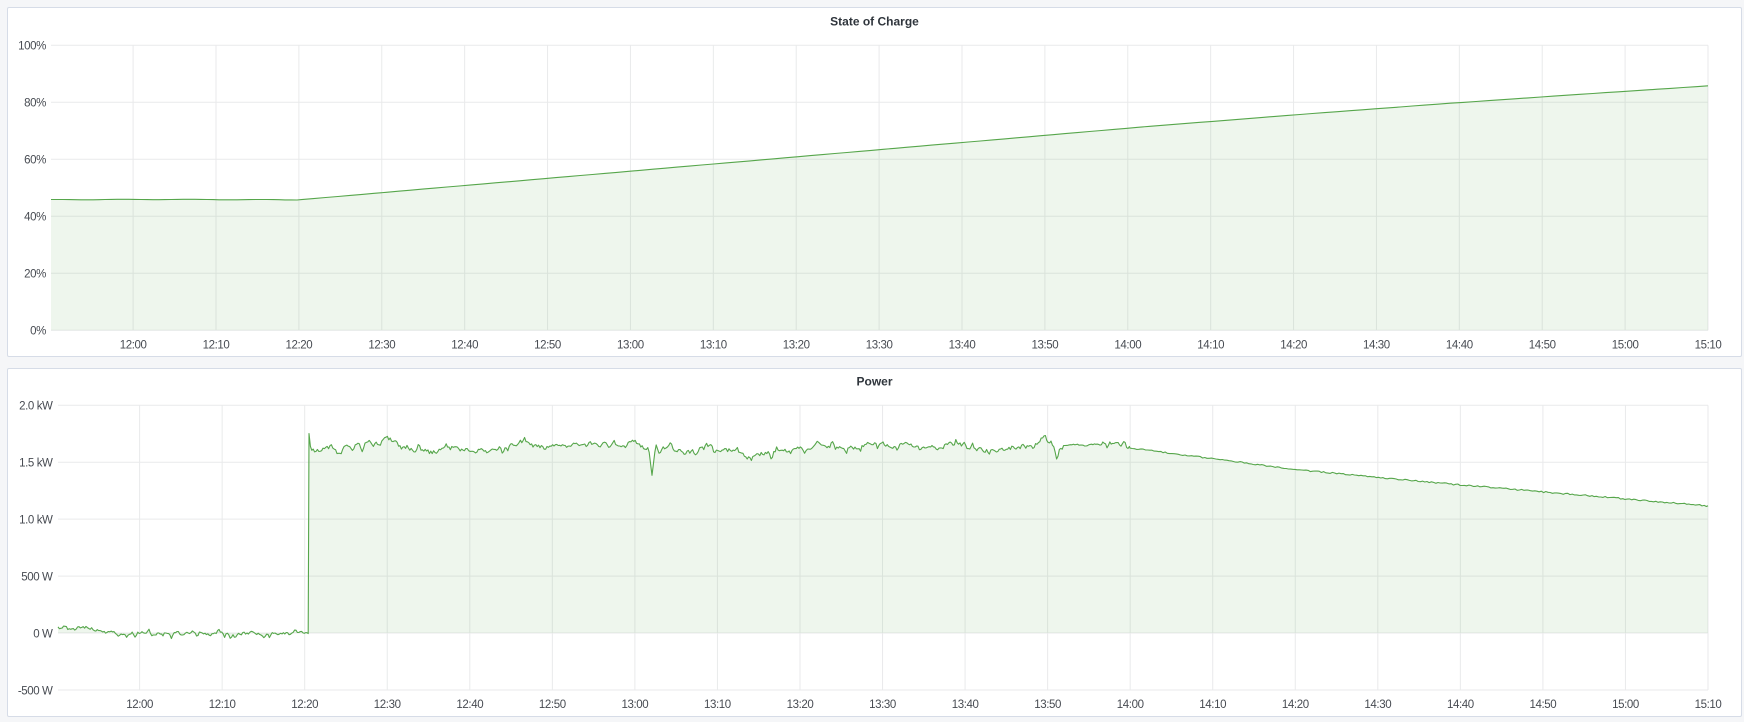 The width and height of the screenshot is (1744, 722). Describe the element at coordinates (38, 332) in the screenshot. I see `svg-text: 0%` at that location.